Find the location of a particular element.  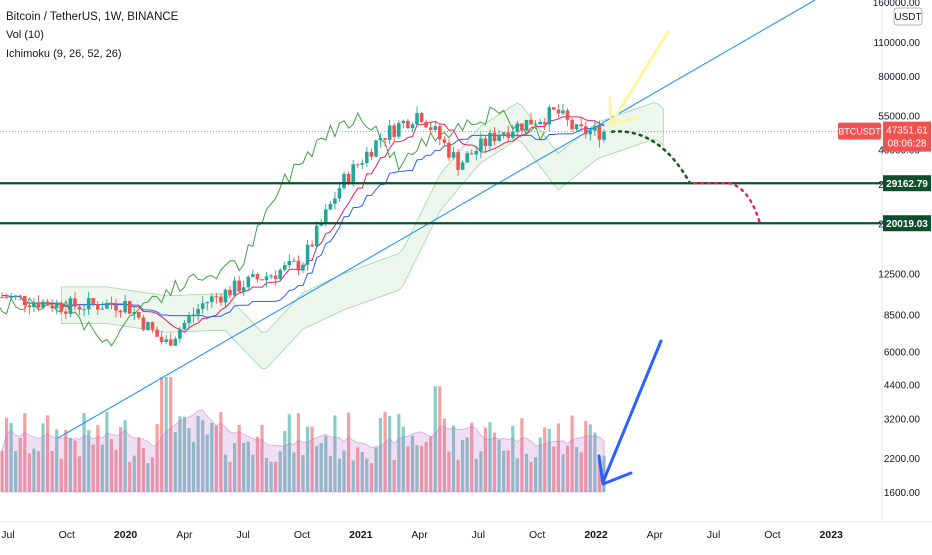

level-price-label: 29162.79 is located at coordinates (907, 183).